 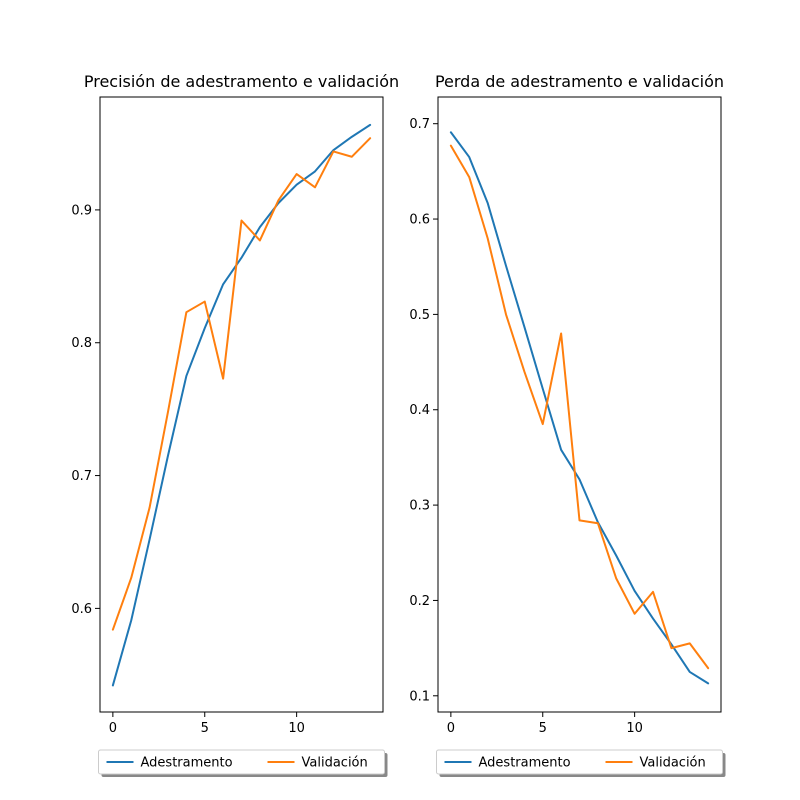 What do you see at coordinates (419, 696) in the screenshot?
I see `y-tick-label: 0.1` at bounding box center [419, 696].